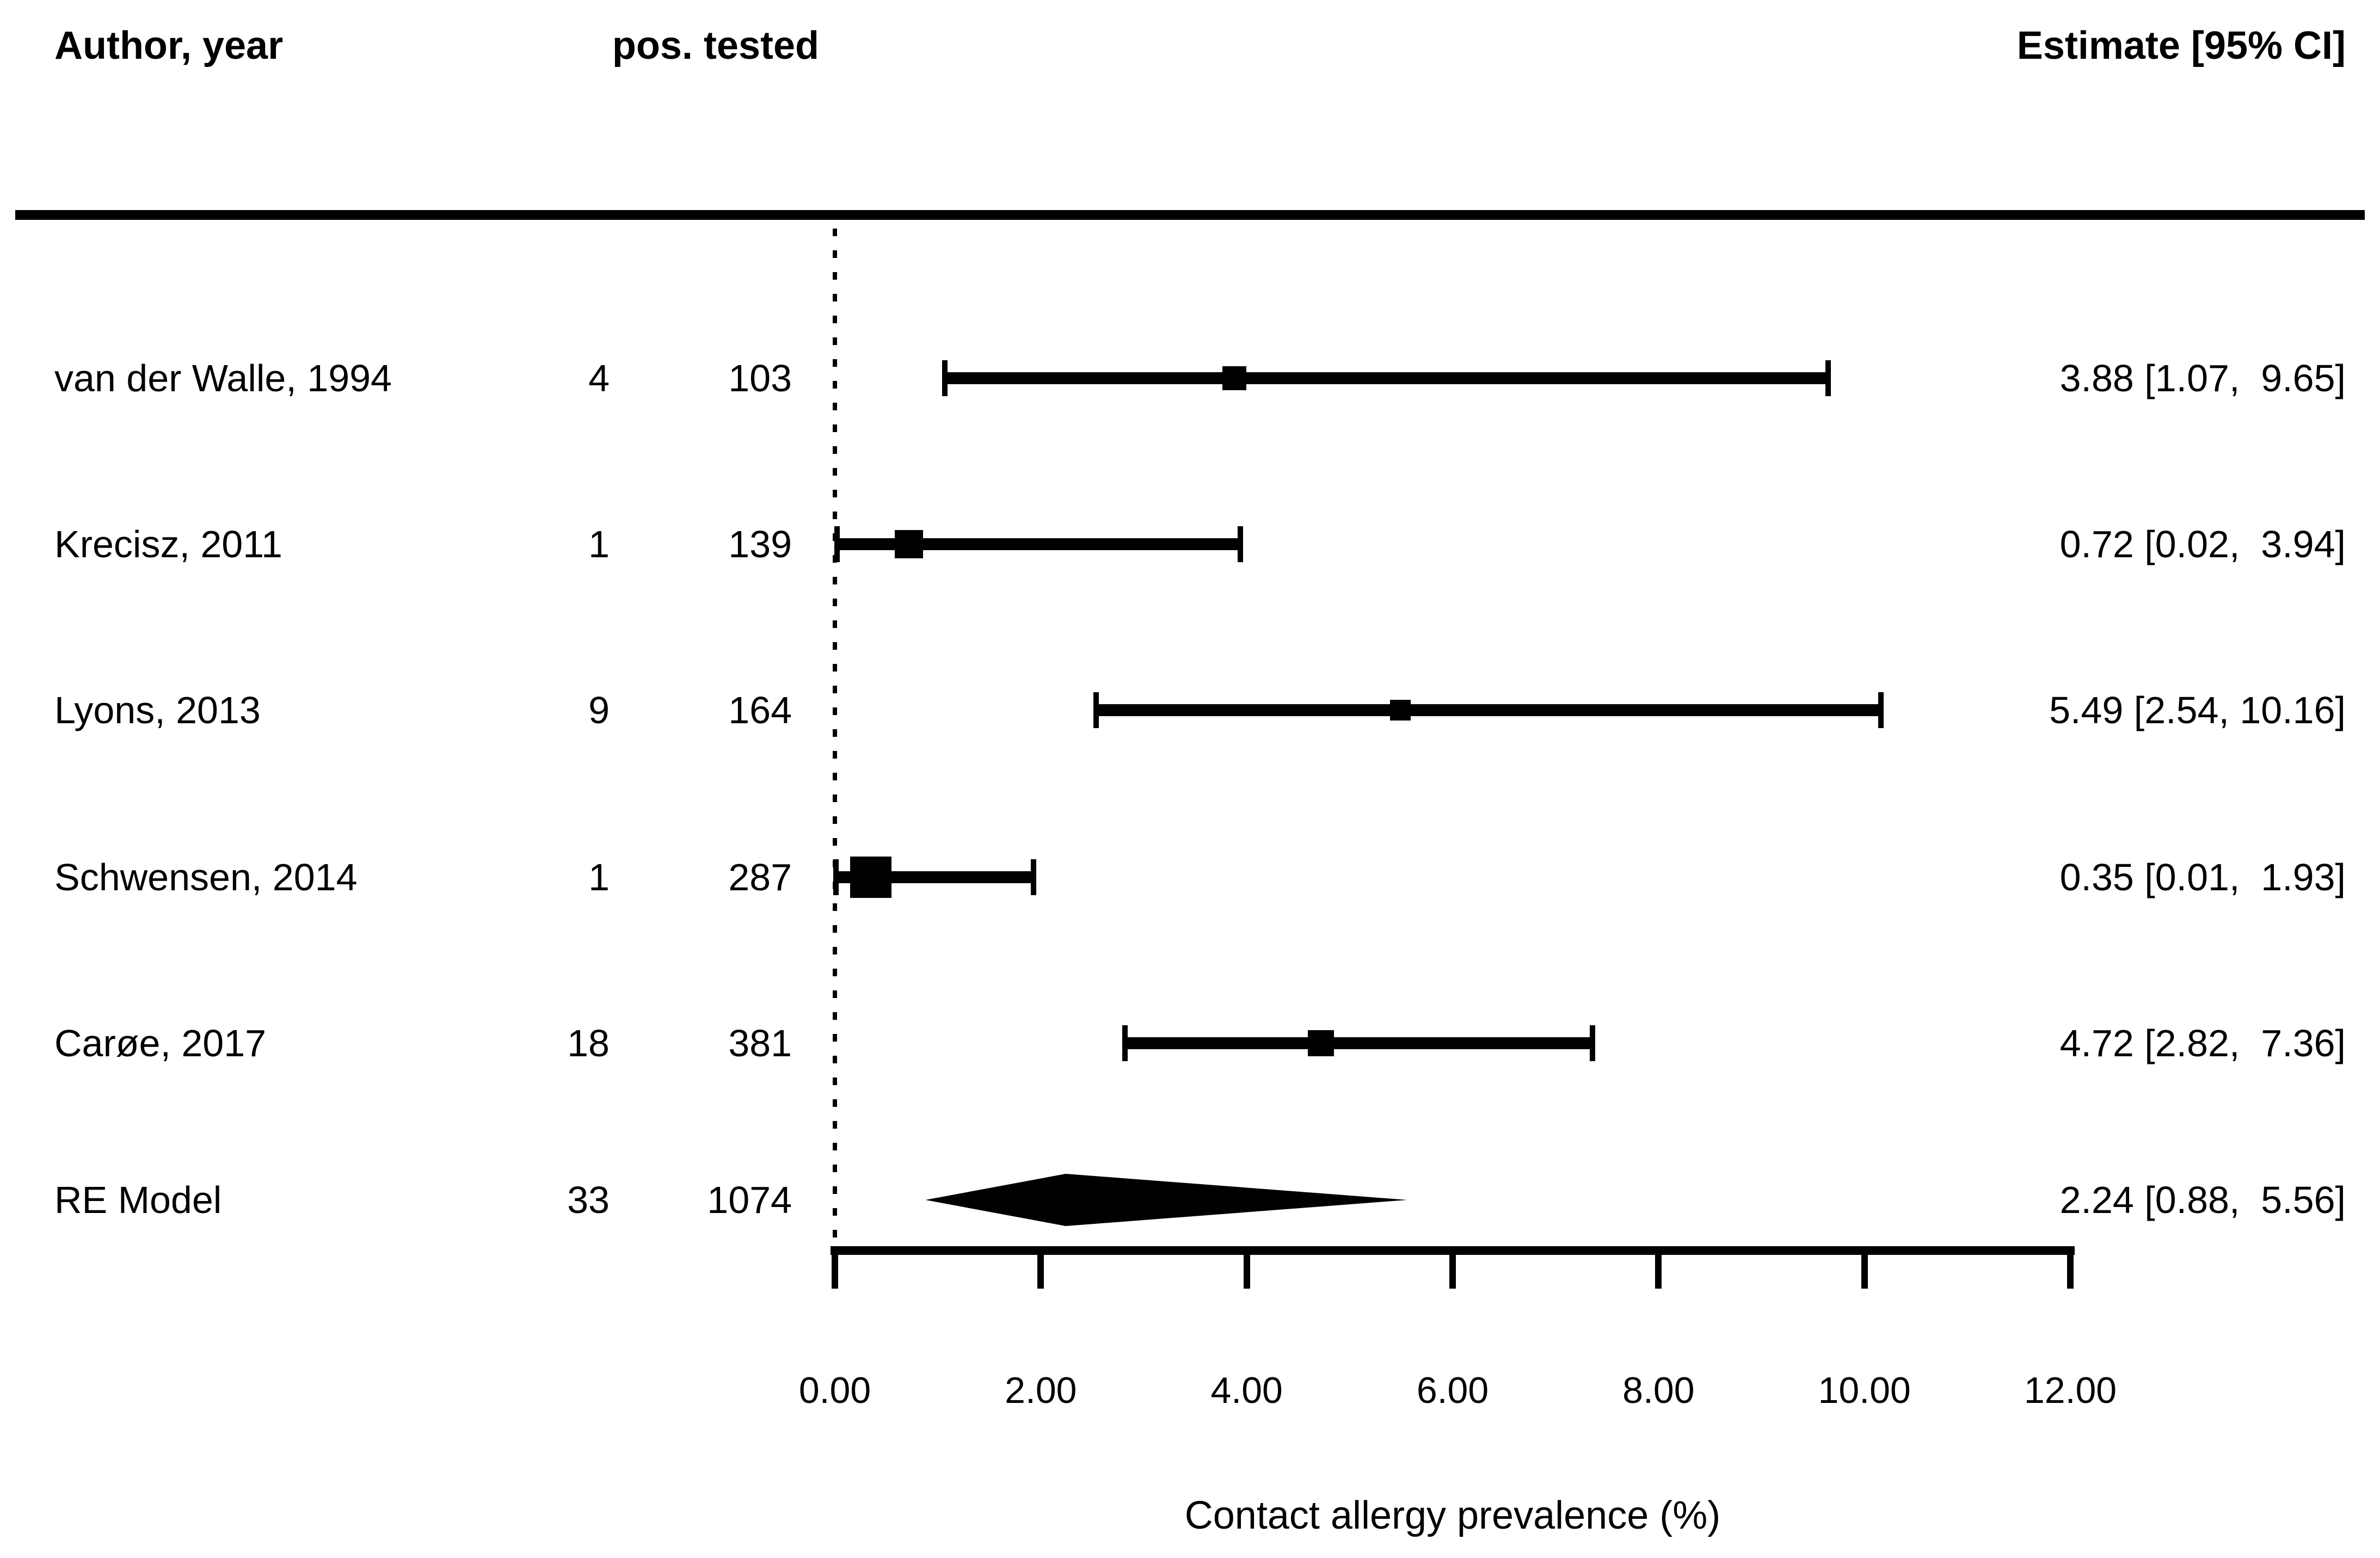 This screenshot has width=2380, height=1558. Describe the element at coordinates (2202, 1200) in the screenshot. I see `summary-estimate-ci: 2.24 [0.88, 5.56]` at that location.